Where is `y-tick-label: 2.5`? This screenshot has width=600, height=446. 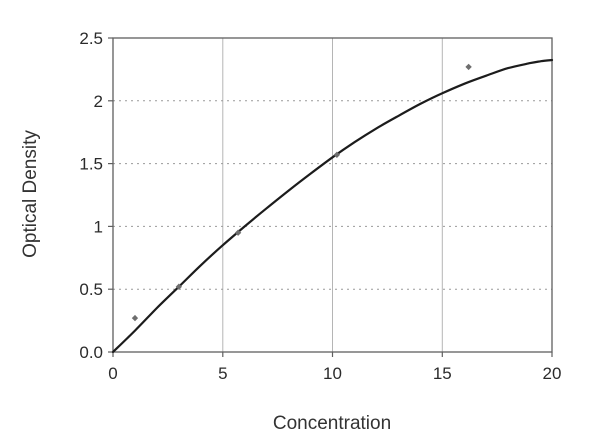 y-tick-label: 2.5 is located at coordinates (91, 38).